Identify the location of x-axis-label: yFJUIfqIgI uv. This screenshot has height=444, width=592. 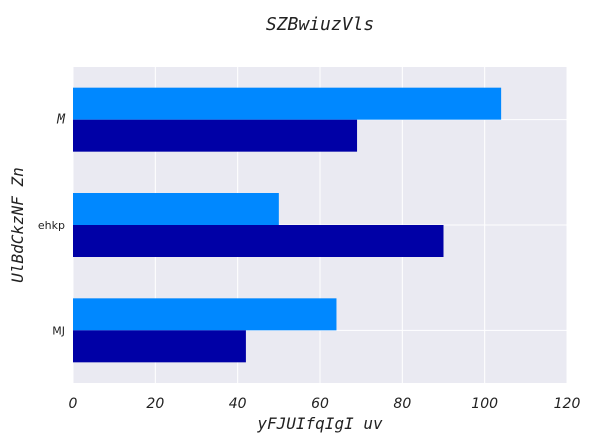
(319, 423).